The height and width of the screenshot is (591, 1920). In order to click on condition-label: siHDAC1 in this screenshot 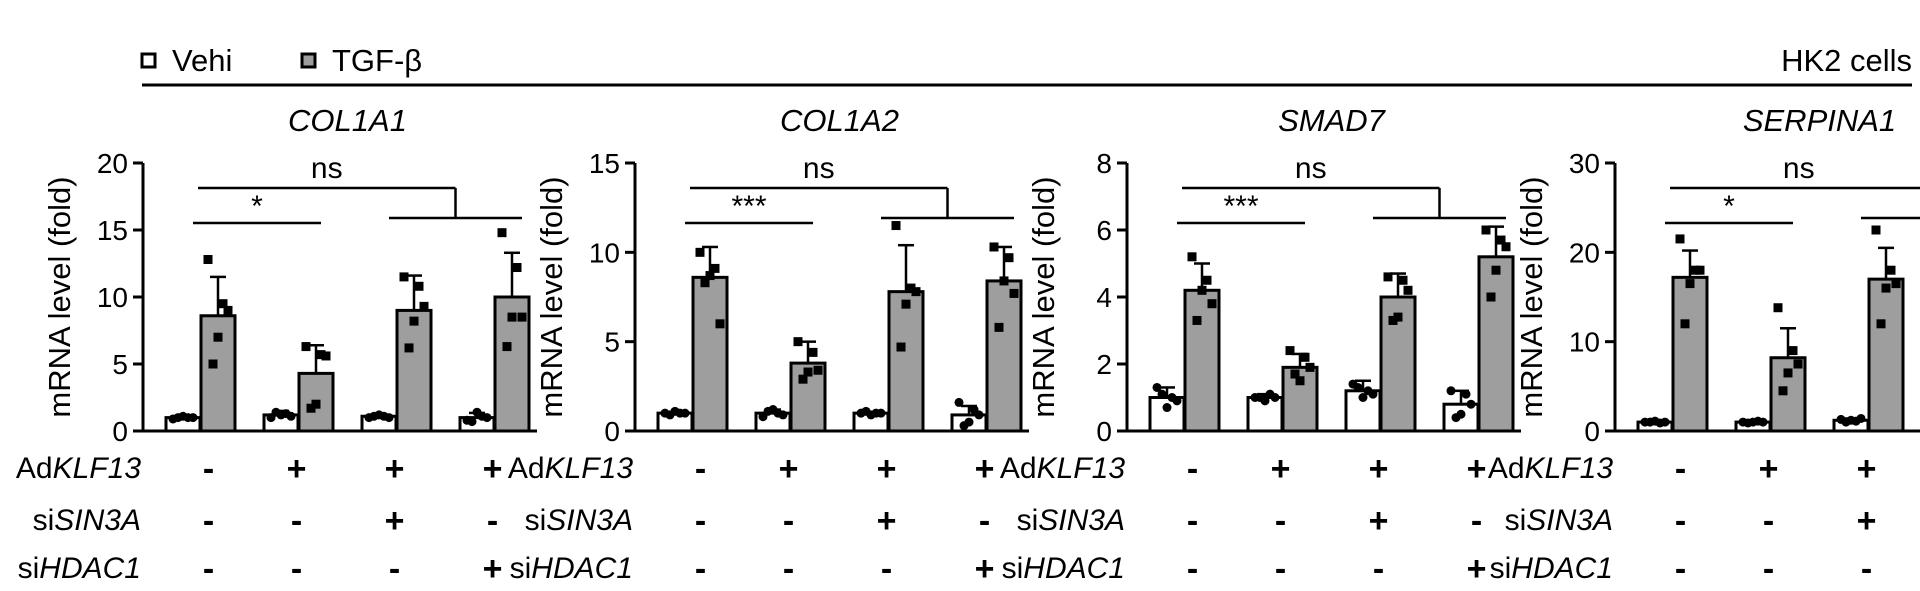, I will do `click(1063, 568)`.